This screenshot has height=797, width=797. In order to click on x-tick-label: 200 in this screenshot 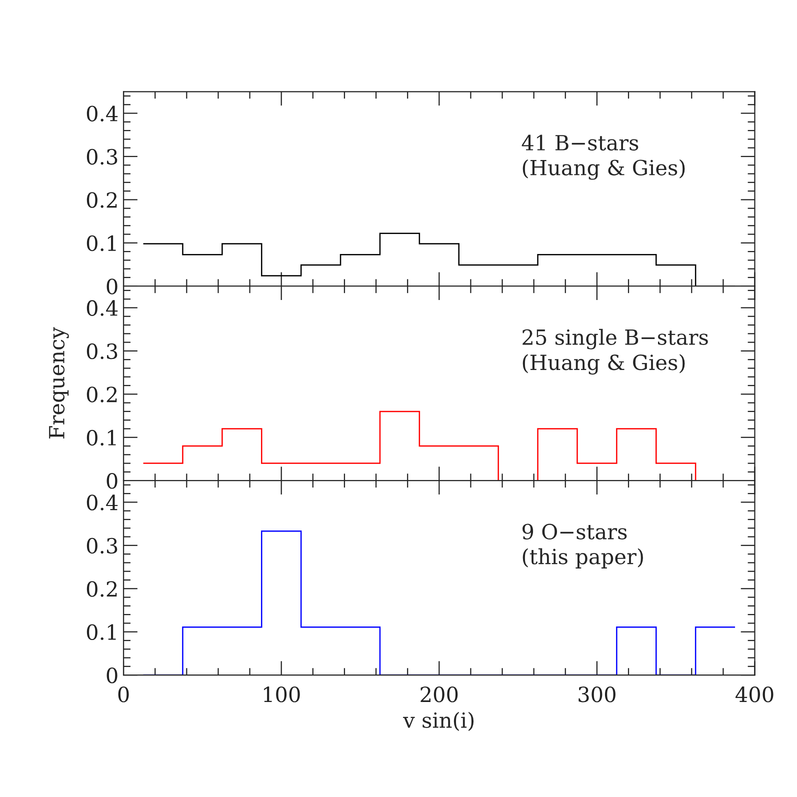, I will do `click(439, 694)`.